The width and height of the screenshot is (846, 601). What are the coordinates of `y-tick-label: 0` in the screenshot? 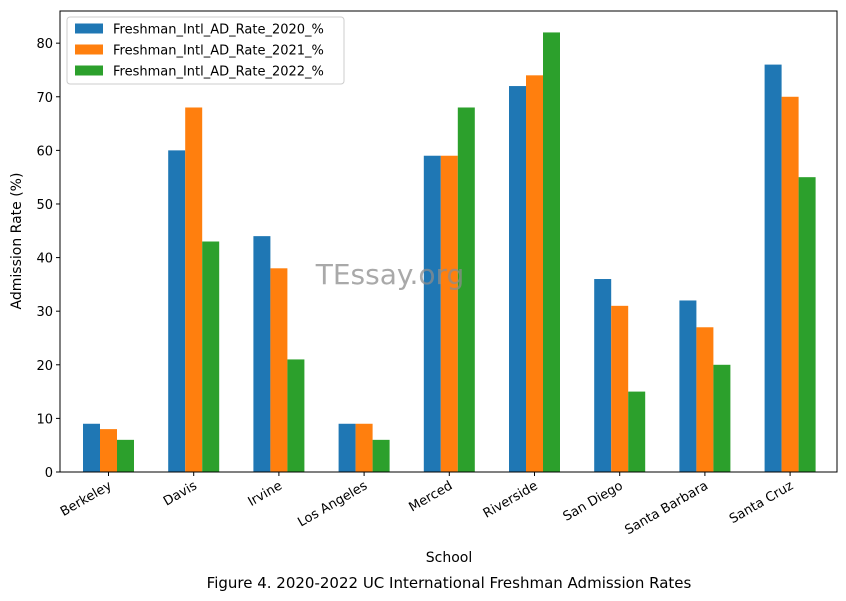 It's located at (49, 473).